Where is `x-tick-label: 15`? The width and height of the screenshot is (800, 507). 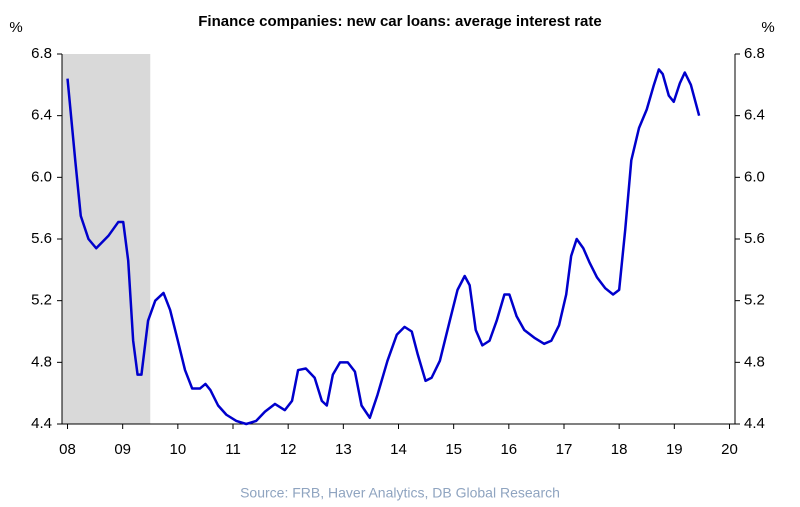 x-tick-label: 15 is located at coordinates (453, 449).